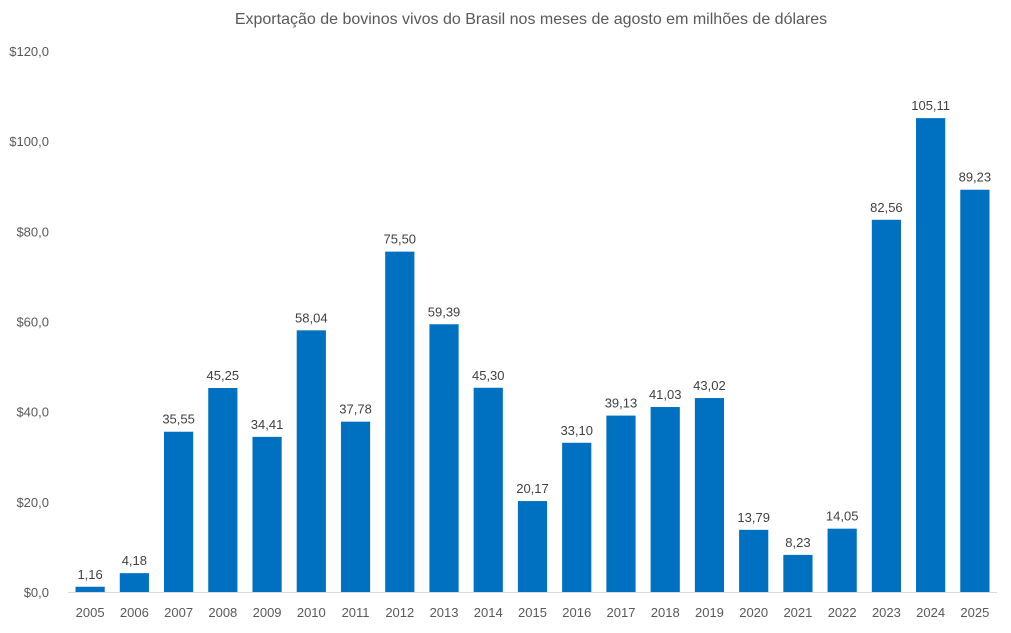 The image size is (1011, 633). What do you see at coordinates (178, 511) in the screenshot?
I see `bar-2007` at bounding box center [178, 511].